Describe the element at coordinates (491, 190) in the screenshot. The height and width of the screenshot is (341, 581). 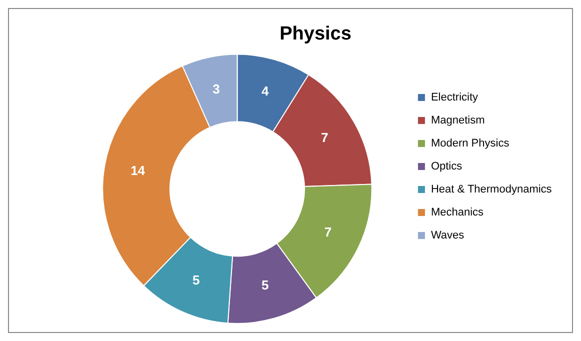
I see `legend-label: Heat & Thermodynamics` at that location.